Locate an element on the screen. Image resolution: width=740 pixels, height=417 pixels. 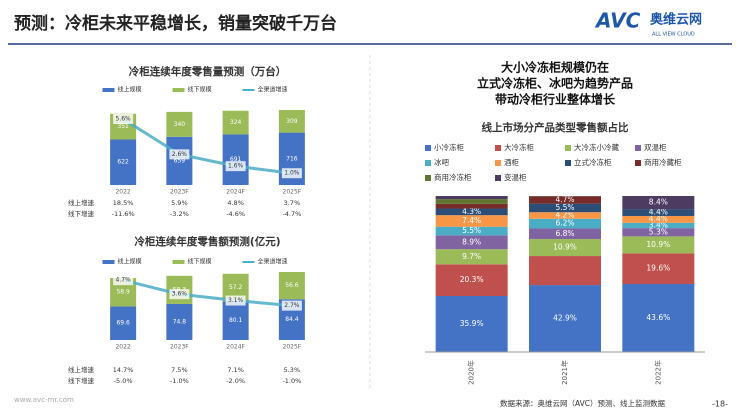
x-tick-label: 2022 is located at coordinates (122, 192).